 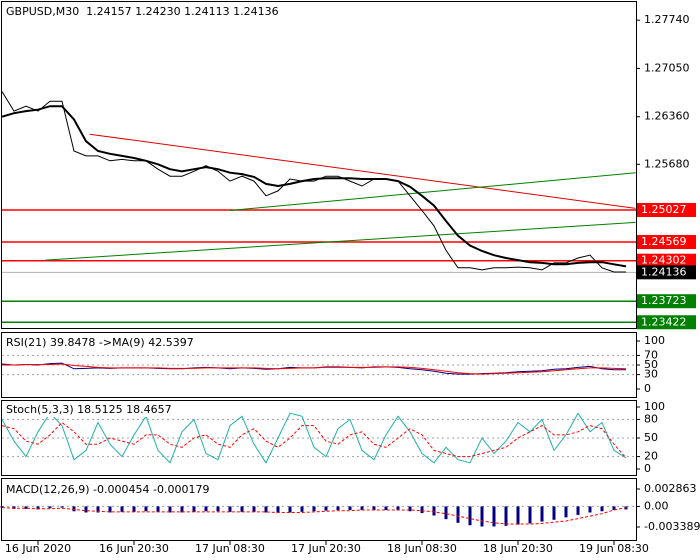 I want to click on price-label: 1.23422, so click(x=664, y=321).